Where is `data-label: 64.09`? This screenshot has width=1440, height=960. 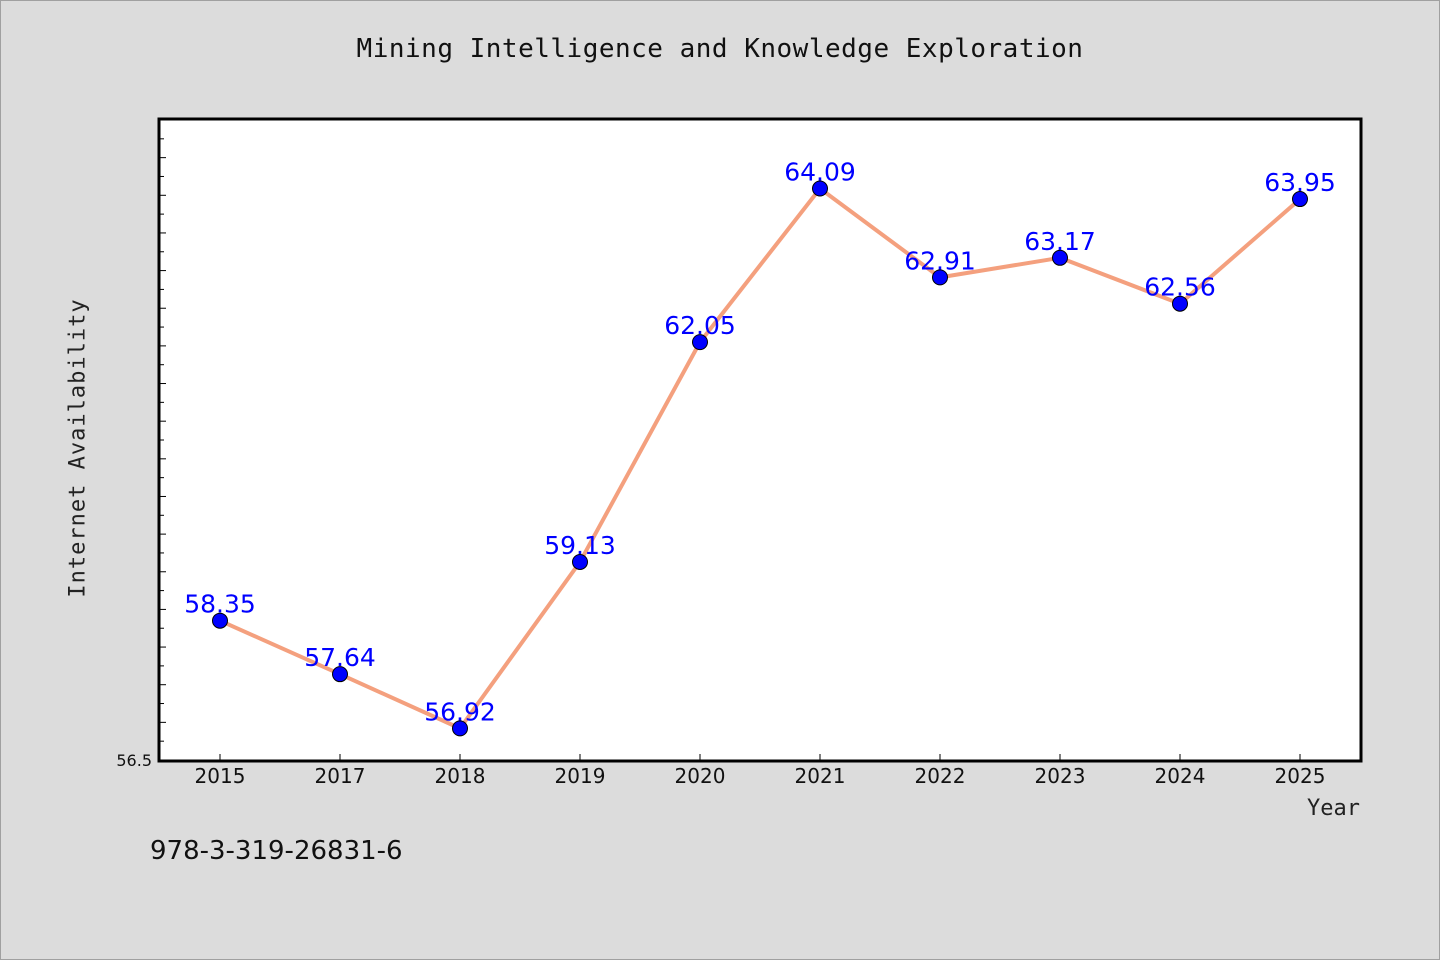 data-label: 64.09 is located at coordinates (820, 172).